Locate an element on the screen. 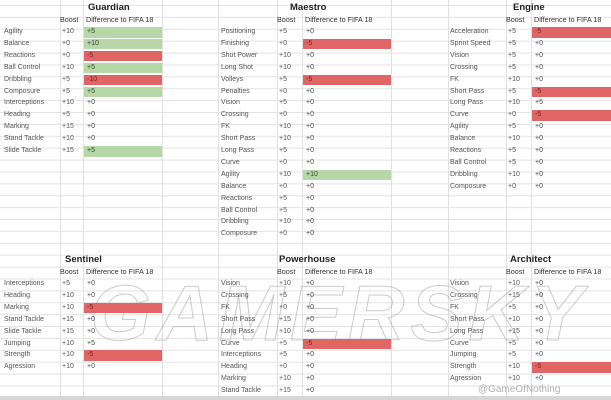  attribute-label: Heading is located at coordinates (17, 115).